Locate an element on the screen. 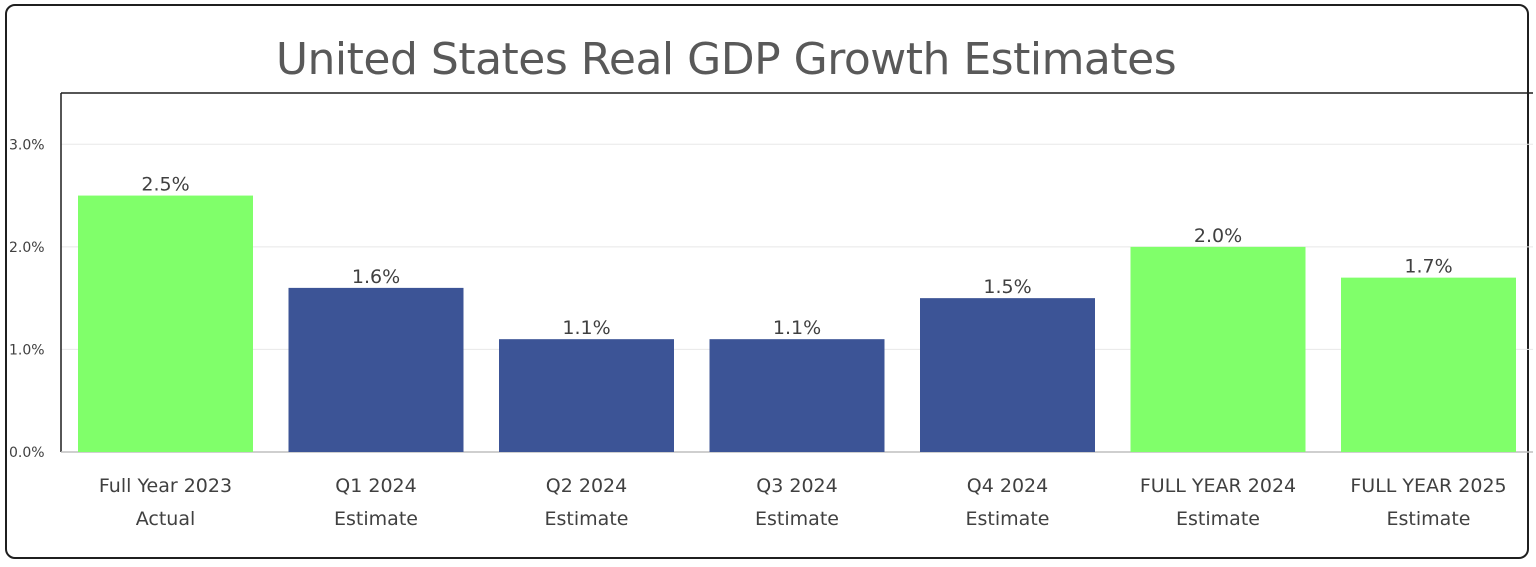  category-label: FULL YEAR 2024 is located at coordinates (1218, 486).